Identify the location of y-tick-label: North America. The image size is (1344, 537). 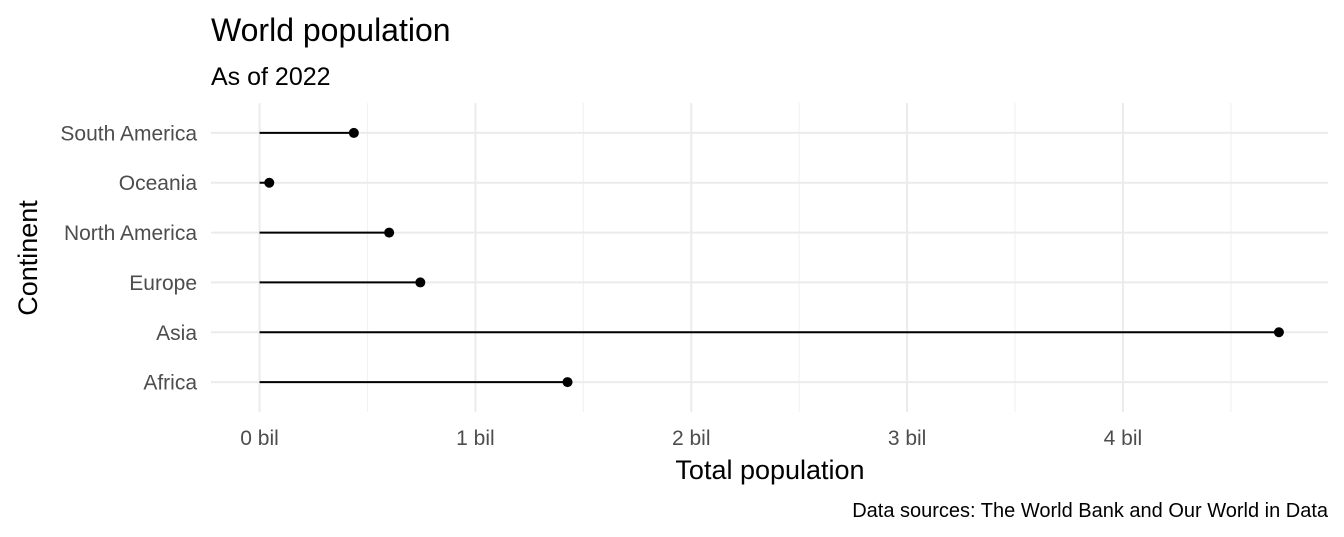
(130, 233).